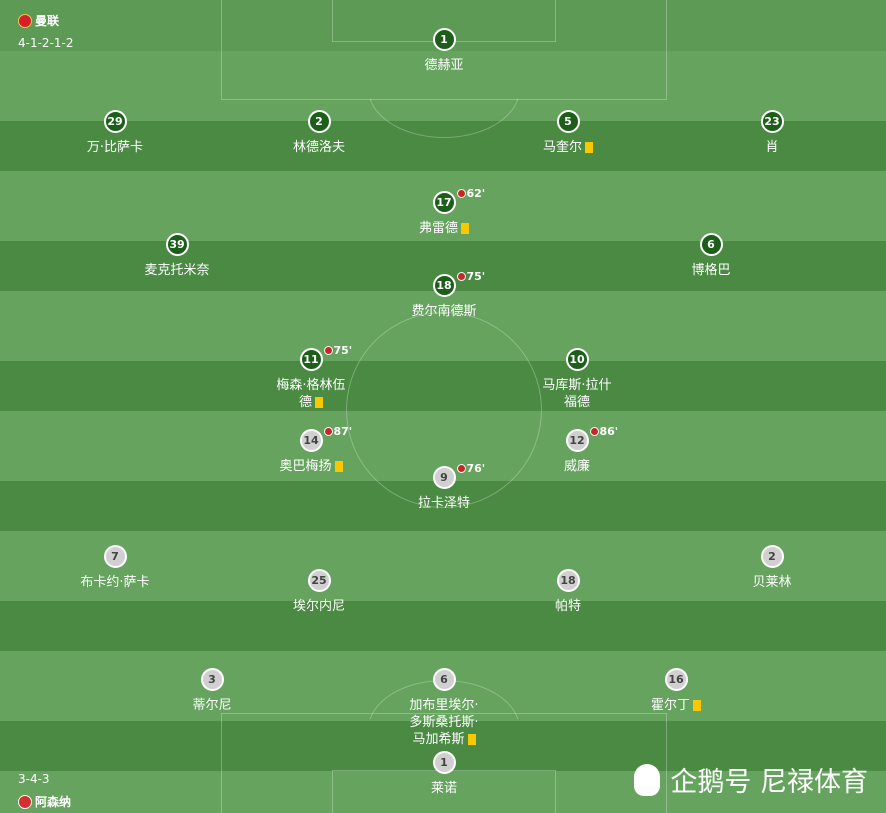 The height and width of the screenshot is (813, 886). I want to click on player-number-badge: 9 76', so click(458, 475).